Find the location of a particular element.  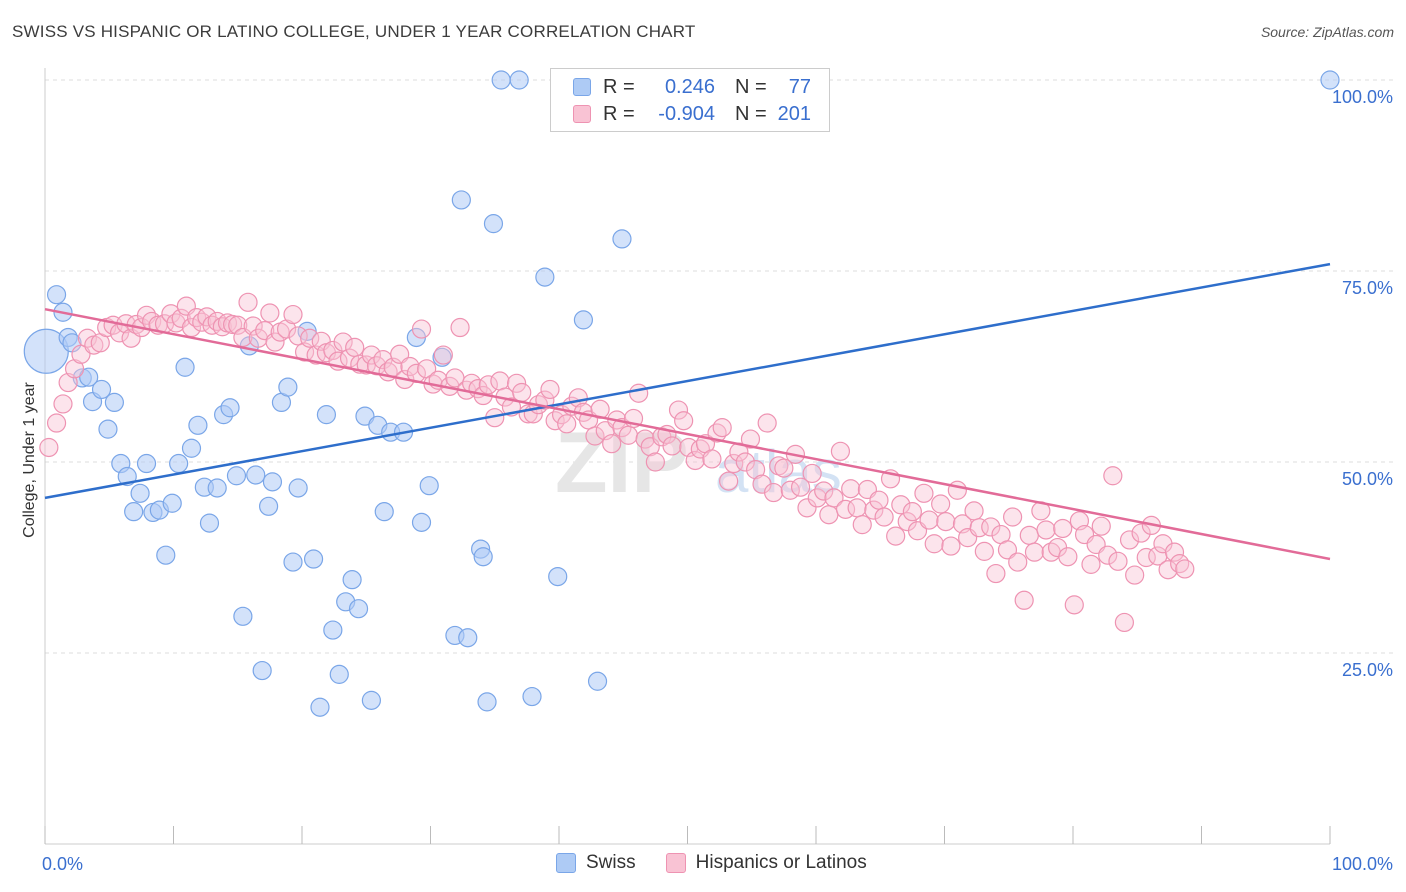

legend-row-swiss: R = 0.246 N = 77 is located at coordinates (692, 87).